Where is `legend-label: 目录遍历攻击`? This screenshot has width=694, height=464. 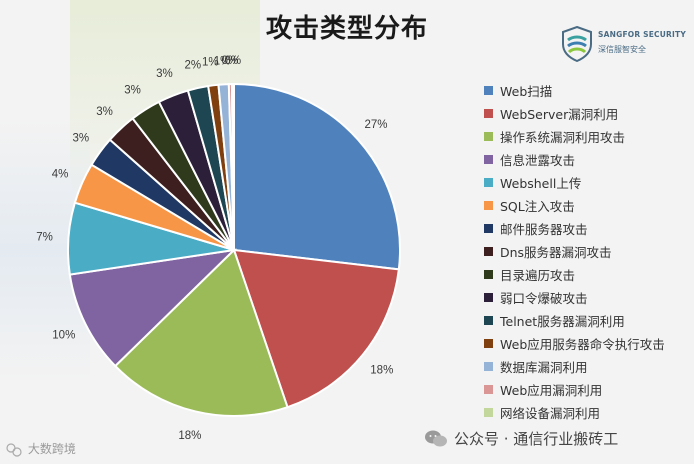
legend-label: 目录遍历攻击 is located at coordinates (538, 275).